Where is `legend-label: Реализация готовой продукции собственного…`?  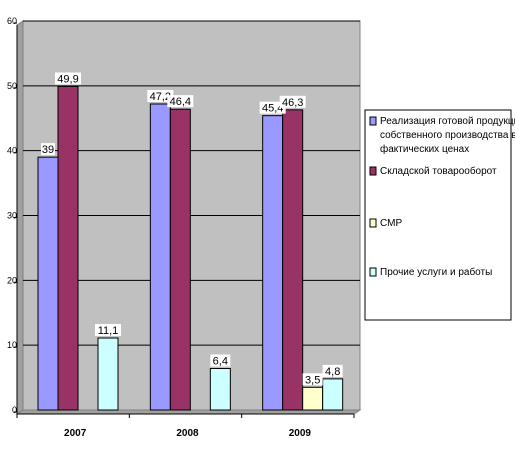 legend-label: Реализация готовой продукции собственного… is located at coordinates (447, 135).